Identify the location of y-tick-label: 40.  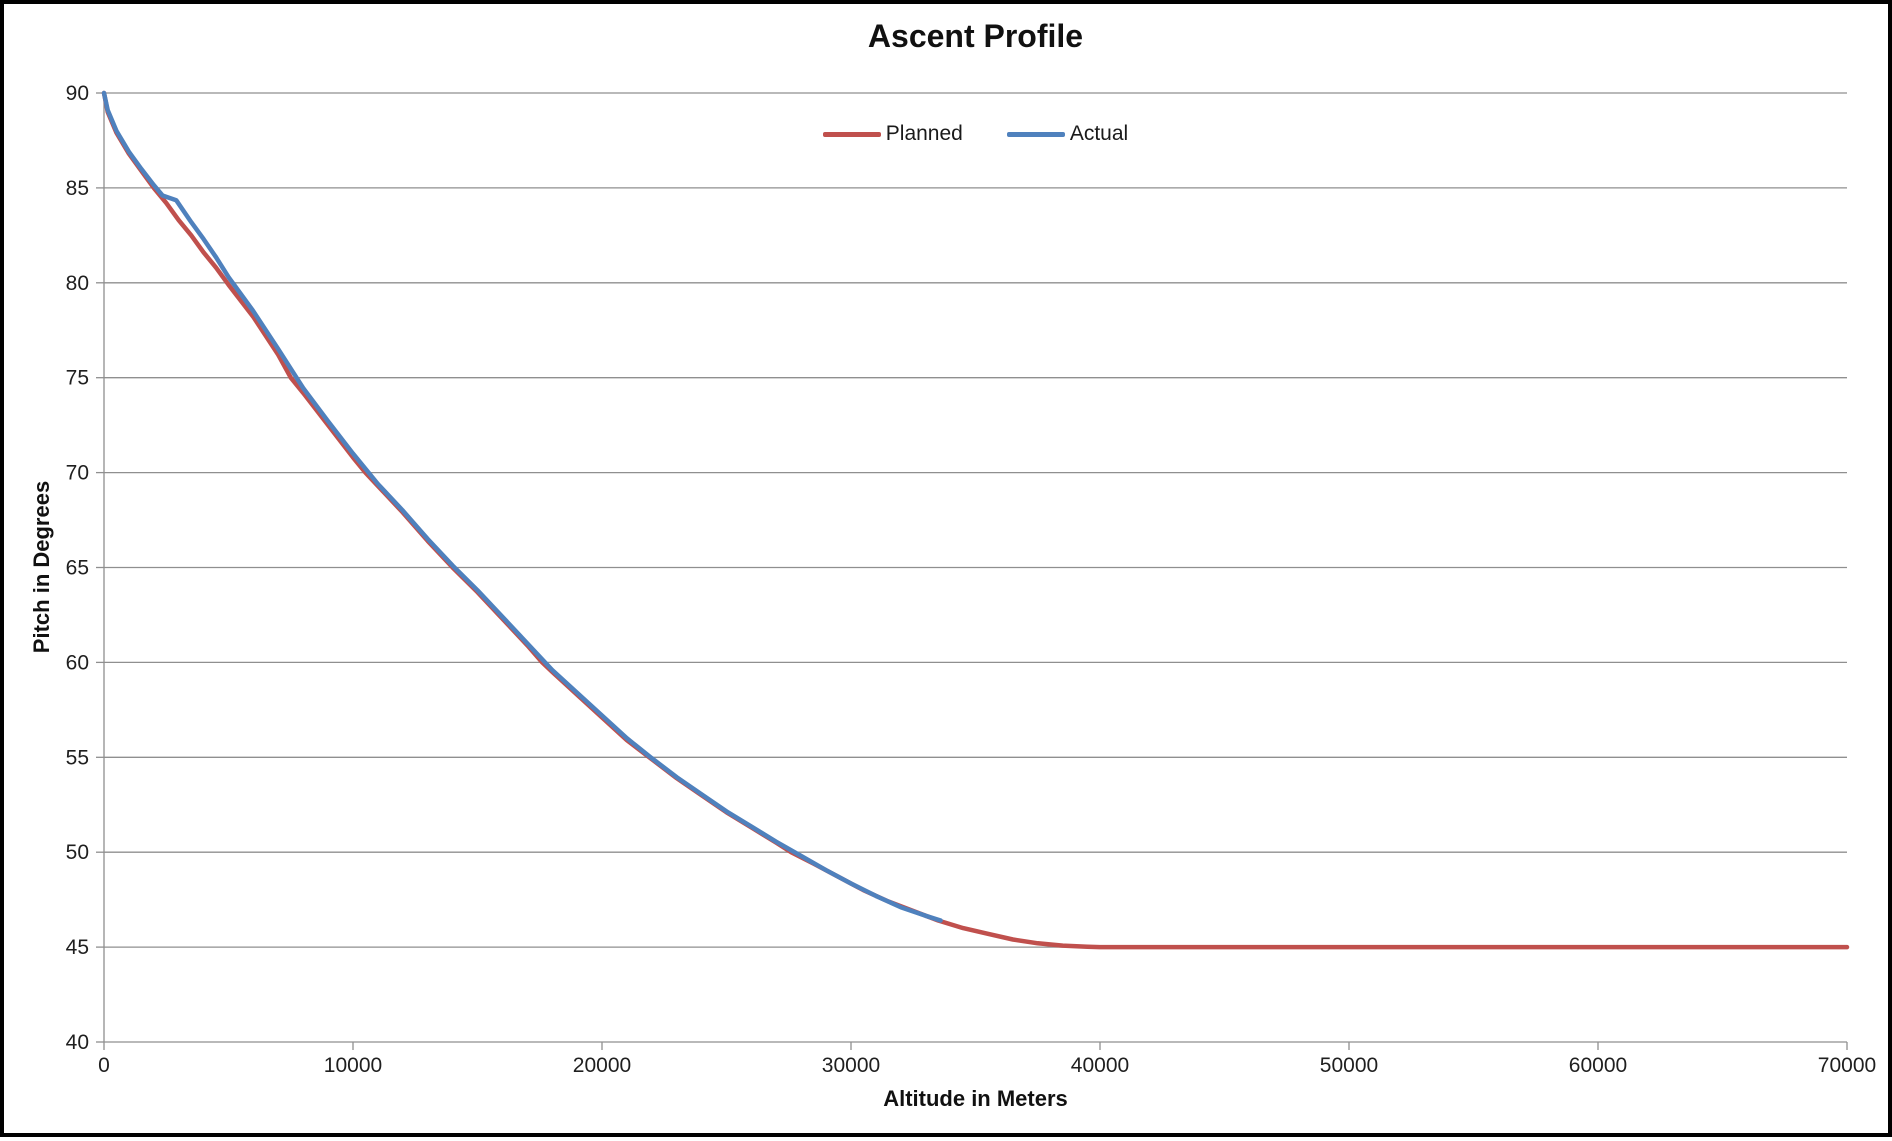
(77, 1042).